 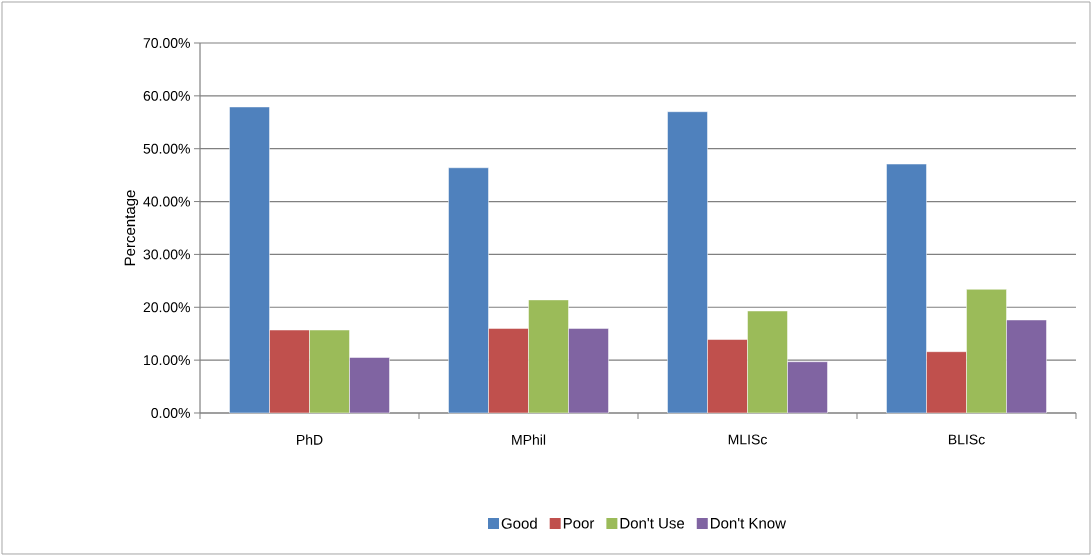 What do you see at coordinates (131, 228) in the screenshot?
I see `y-axis-title: Percentage` at bounding box center [131, 228].